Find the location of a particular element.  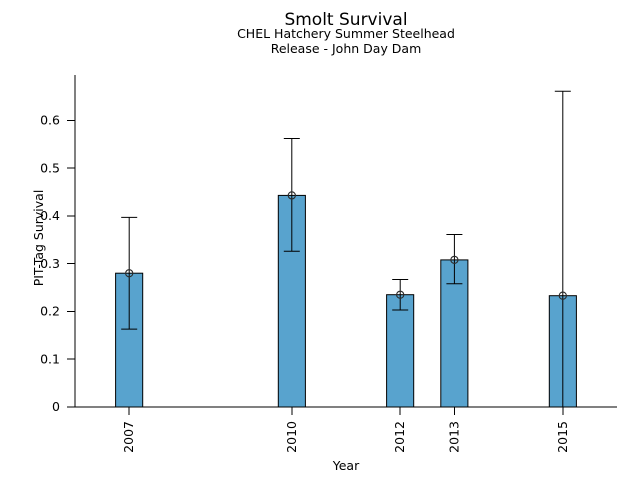

x-tick-label-2012: 2012 is located at coordinates (399, 437).